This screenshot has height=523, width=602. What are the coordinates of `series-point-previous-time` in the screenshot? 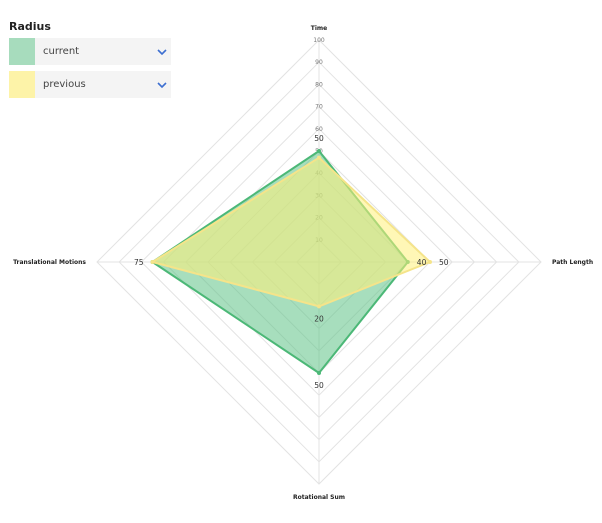 It's located at (319, 157).